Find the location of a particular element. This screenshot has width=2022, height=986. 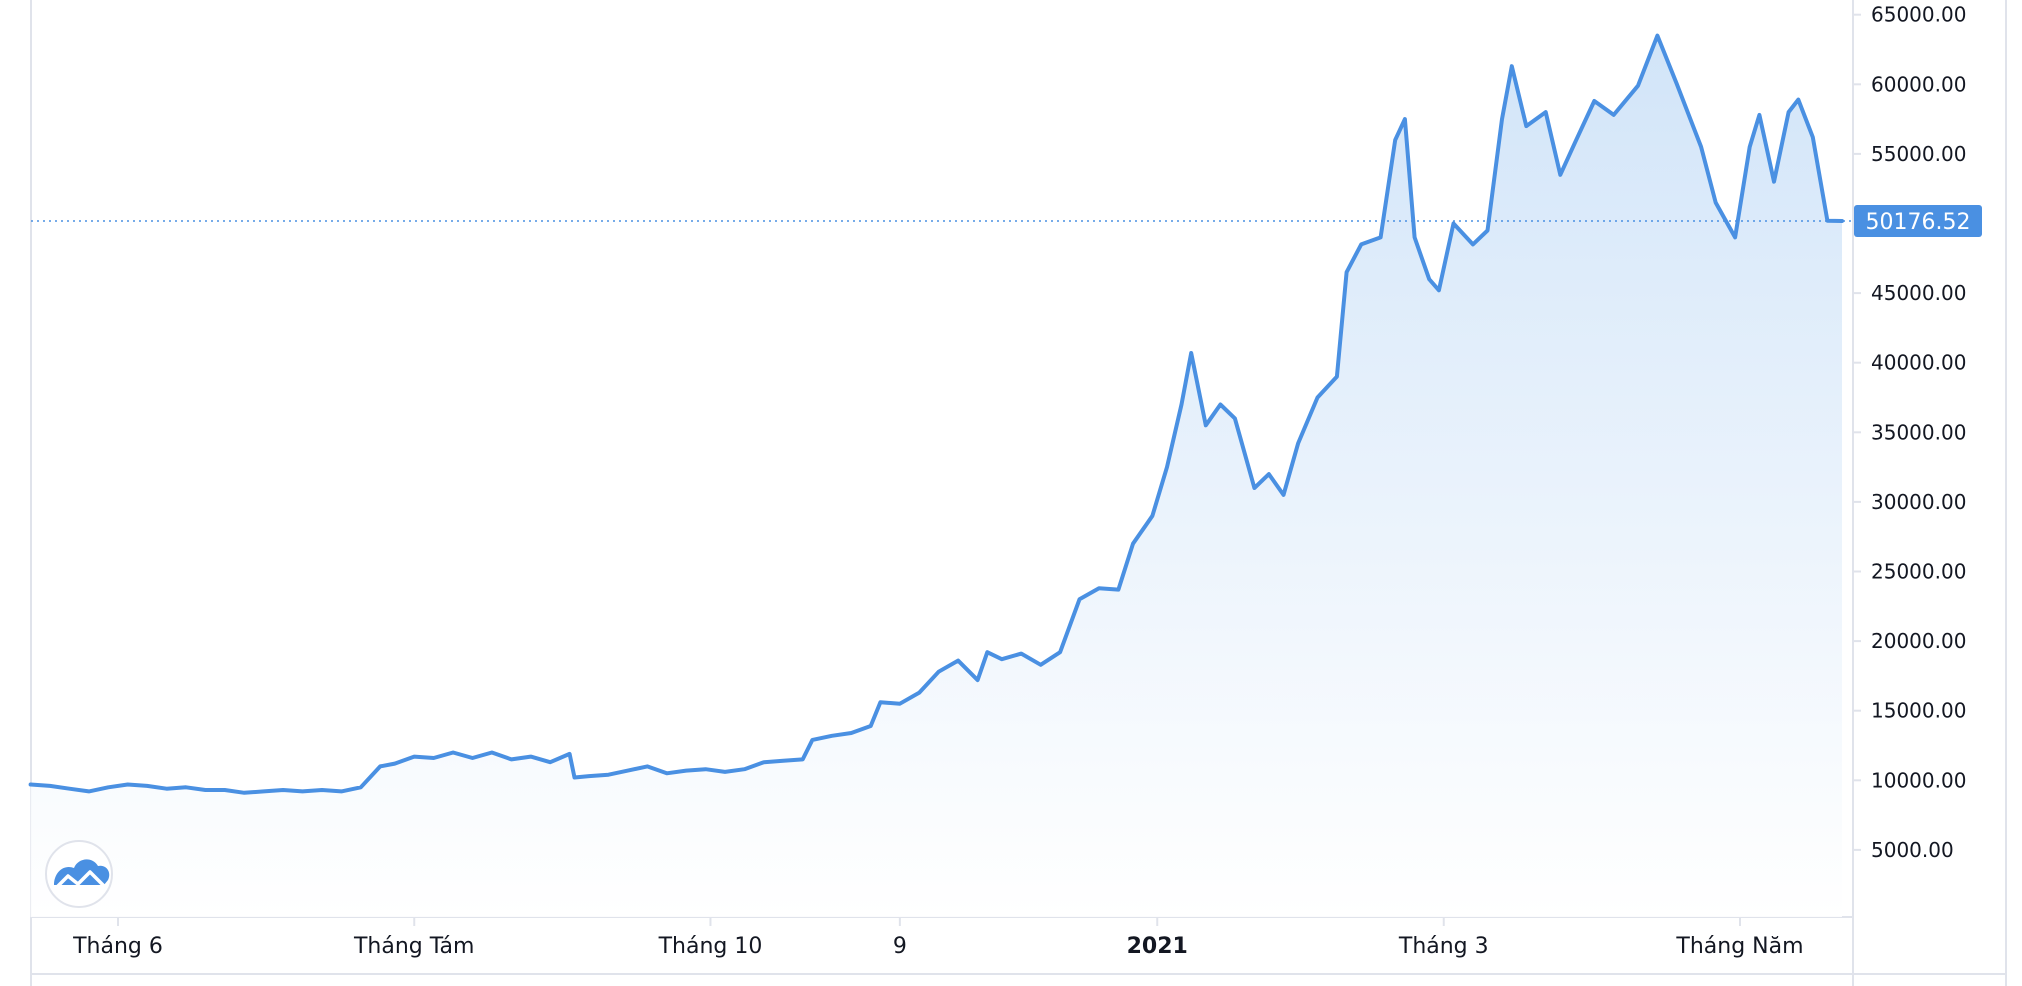

y-tick-label: 35000.00 is located at coordinates (1918, 432).